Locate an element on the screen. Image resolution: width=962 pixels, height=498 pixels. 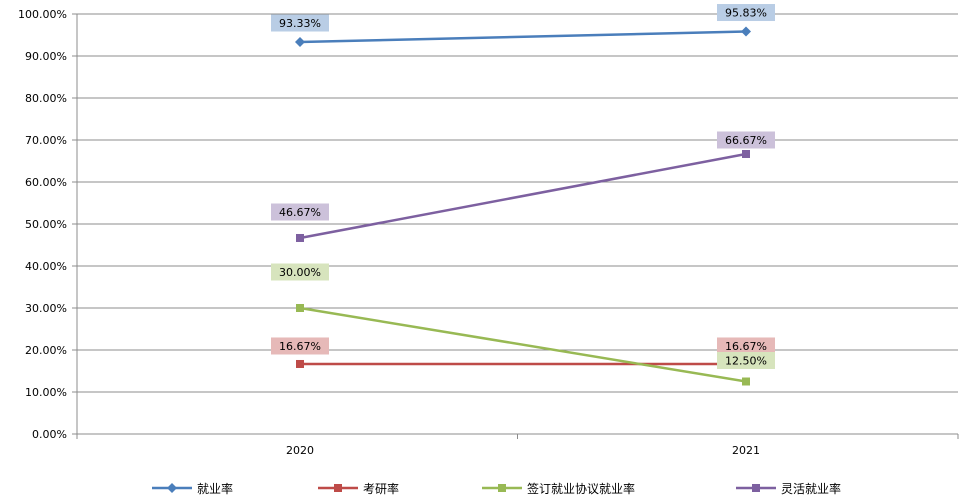
y-tick-label: 50.00% is located at coordinates (46, 224).